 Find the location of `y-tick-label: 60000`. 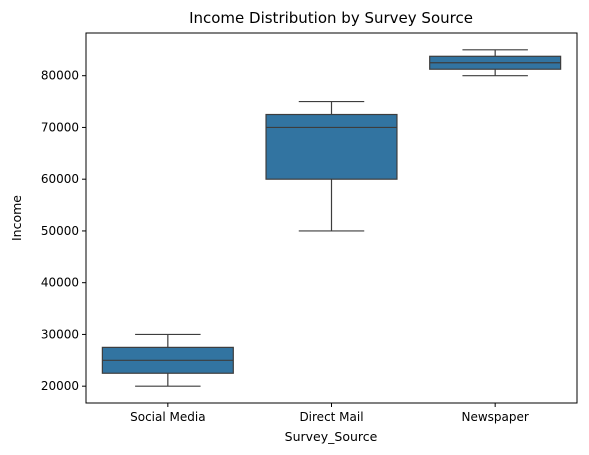

y-tick-label: 60000 is located at coordinates (60, 179).